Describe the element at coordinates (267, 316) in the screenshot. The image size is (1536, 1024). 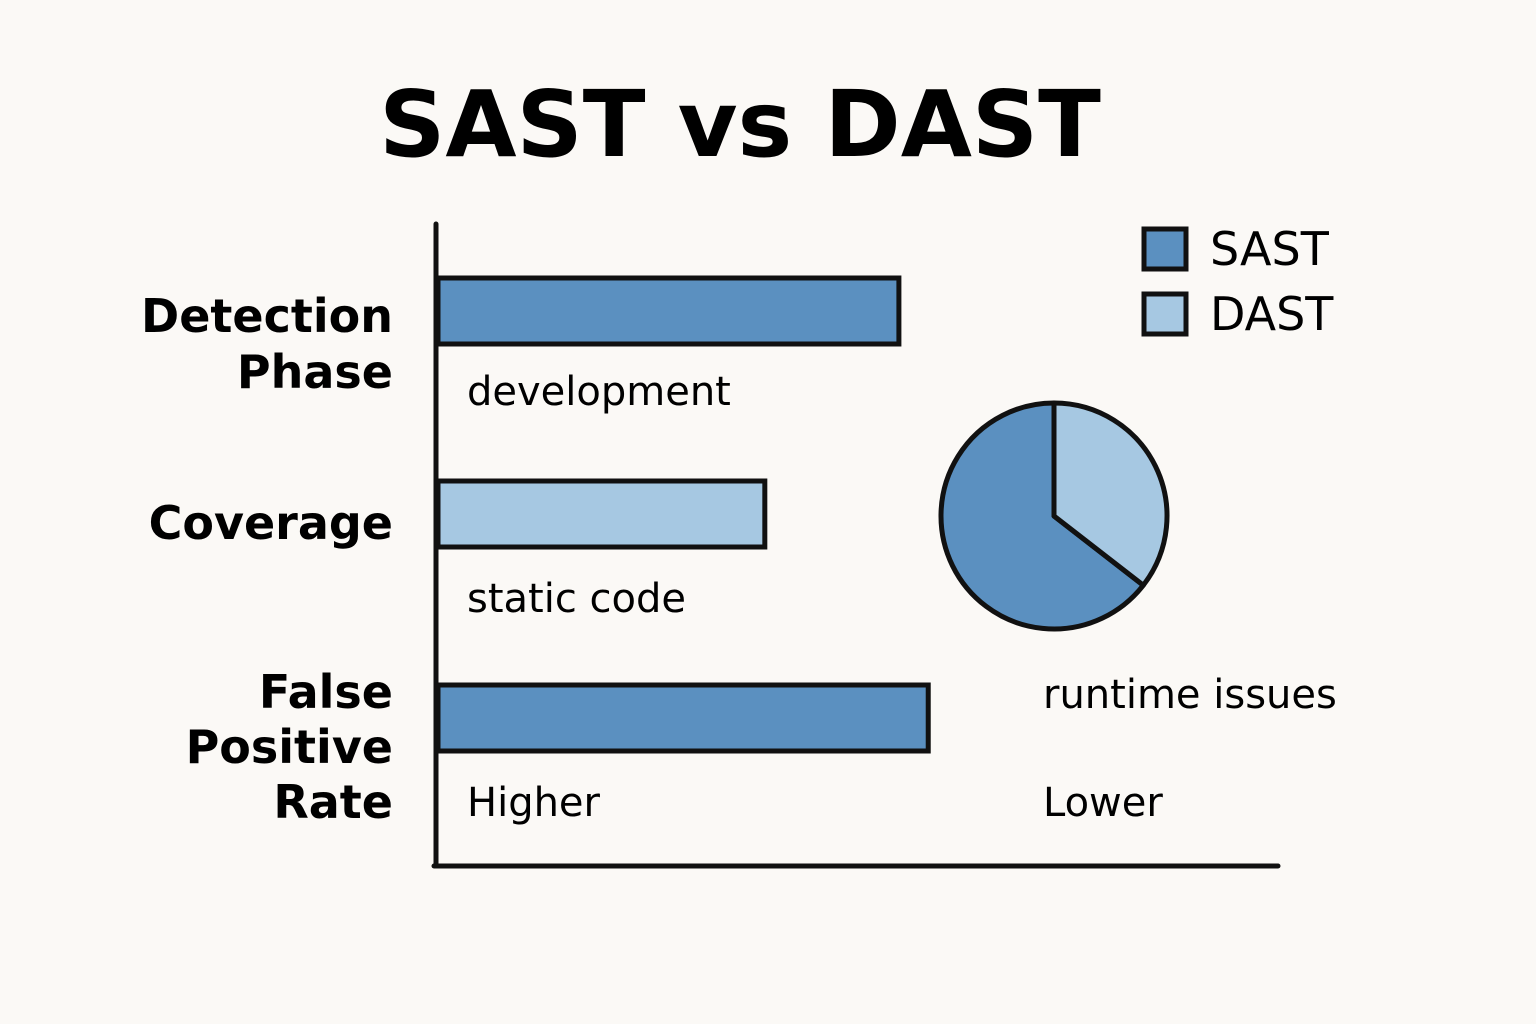
I see `category-label-line: Detection` at that location.